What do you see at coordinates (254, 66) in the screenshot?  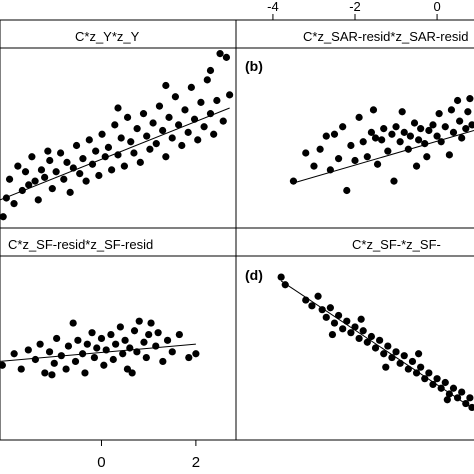 I see `panel-b-label: (b)` at bounding box center [254, 66].